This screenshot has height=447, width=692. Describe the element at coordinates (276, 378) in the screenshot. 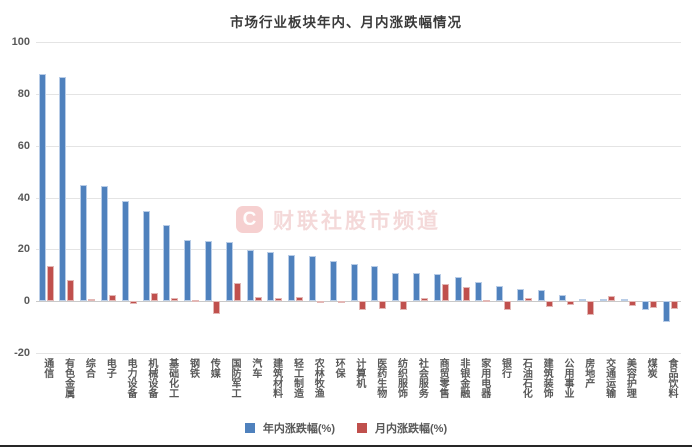

I see `x-axis-label: 建筑材料` at that location.